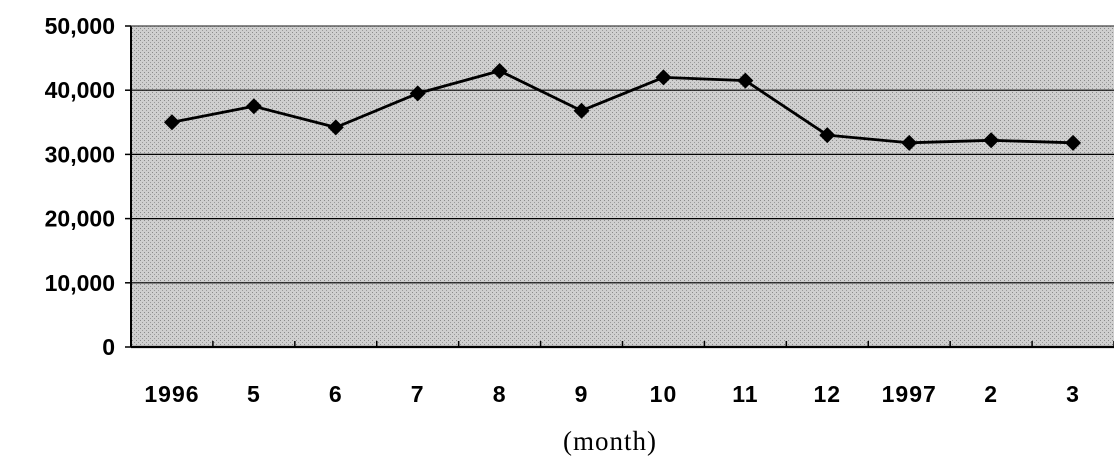 Image resolution: width=1114 pixels, height=467 pixels. What do you see at coordinates (827, 394) in the screenshot?
I see `x-tick-label: 12` at bounding box center [827, 394].